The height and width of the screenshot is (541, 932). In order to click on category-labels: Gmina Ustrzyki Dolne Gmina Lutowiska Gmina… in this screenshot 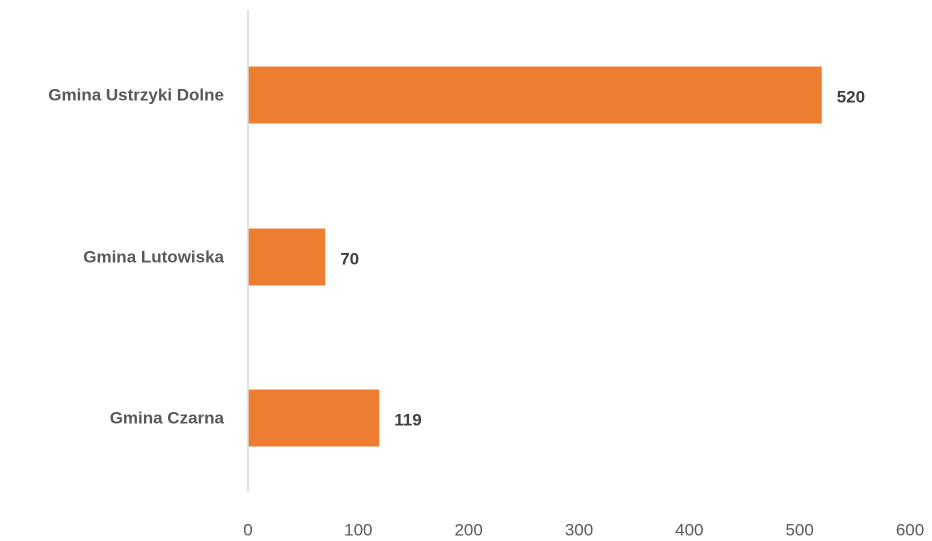, I will do `click(136, 257)`.